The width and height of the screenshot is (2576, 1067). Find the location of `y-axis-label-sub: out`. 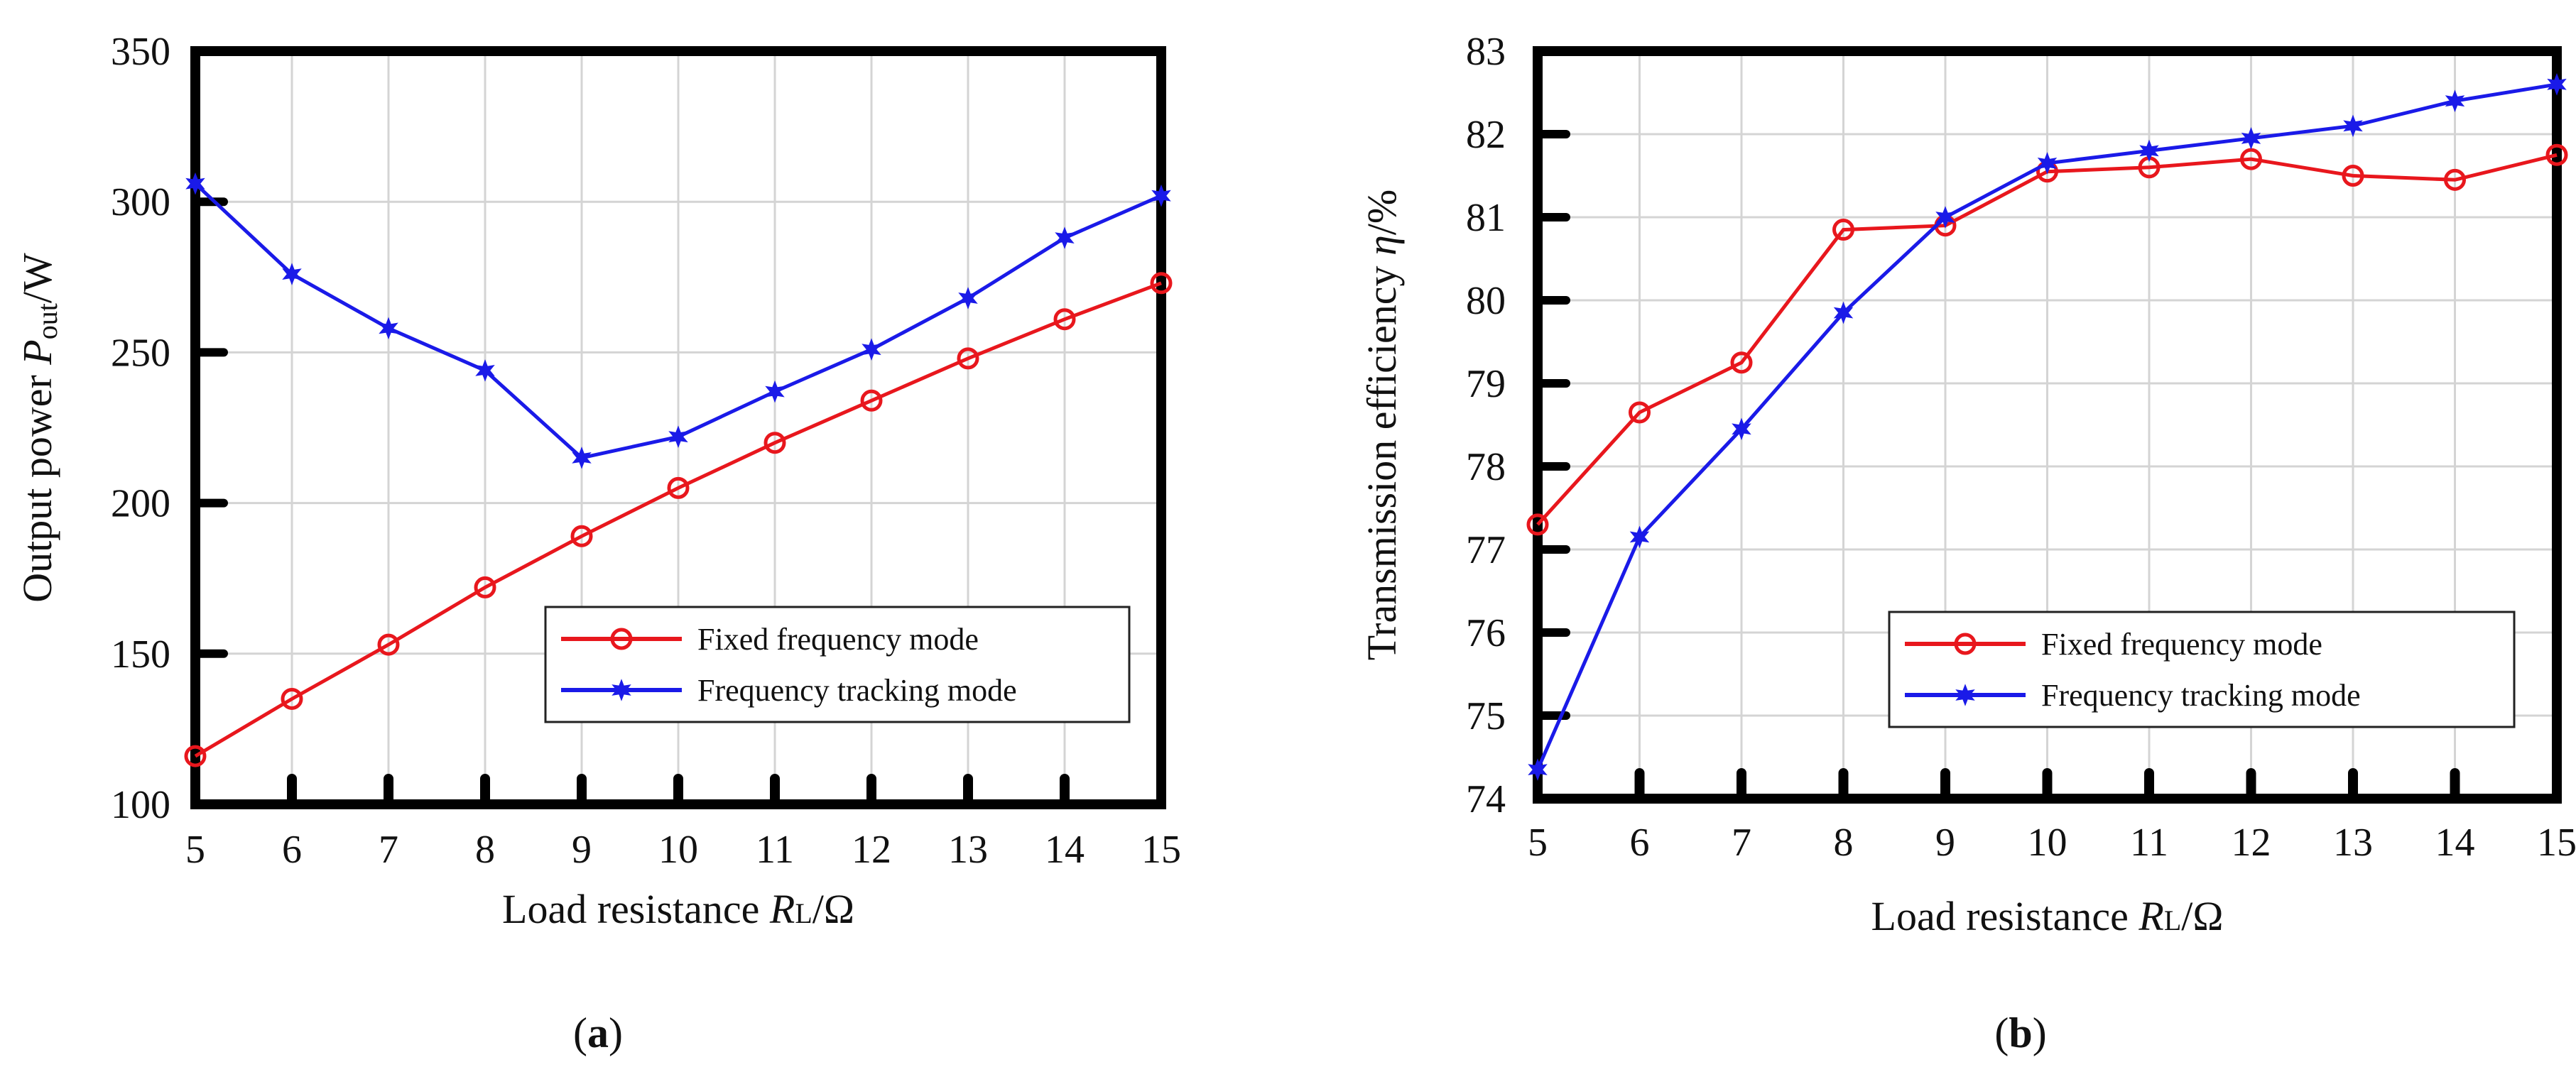

y-axis-label-sub: out is located at coordinates (47, 321).